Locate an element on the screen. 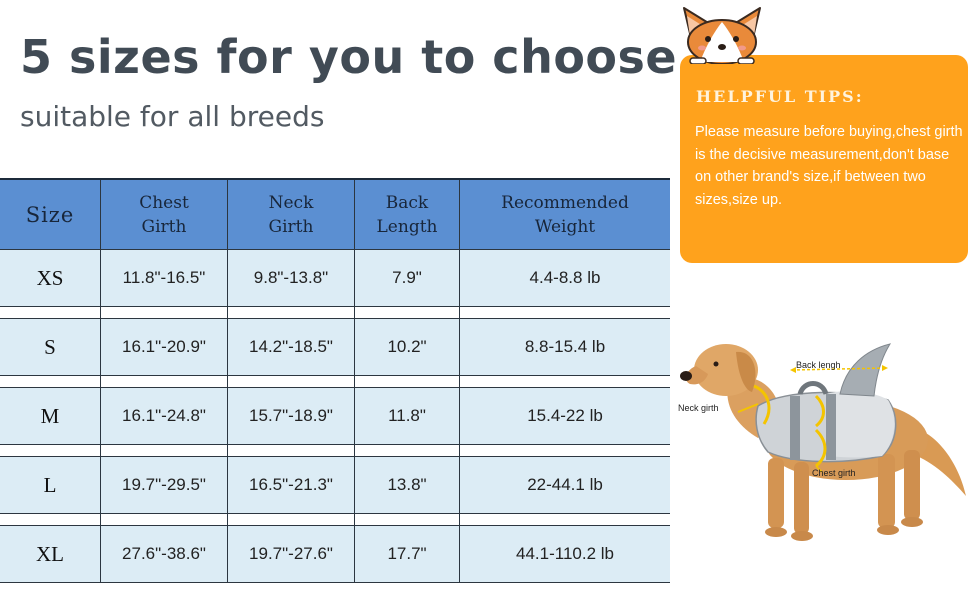 The image size is (970, 600). neck-girth-cell: 14.2"-18.5" is located at coordinates (291, 347).